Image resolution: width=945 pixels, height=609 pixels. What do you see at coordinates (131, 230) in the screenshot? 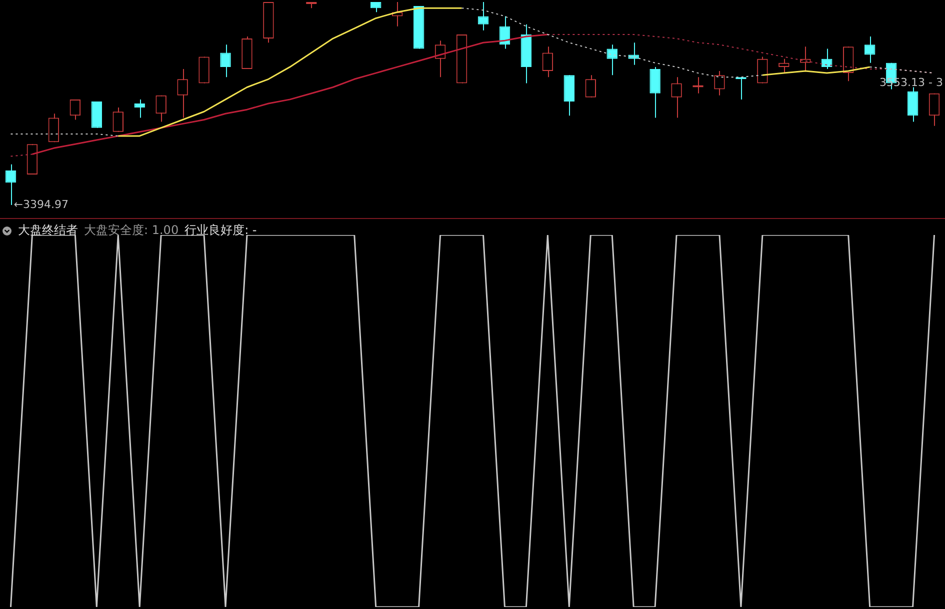
I see `annotation: 大盘安全度: 1.00` at bounding box center [131, 230].